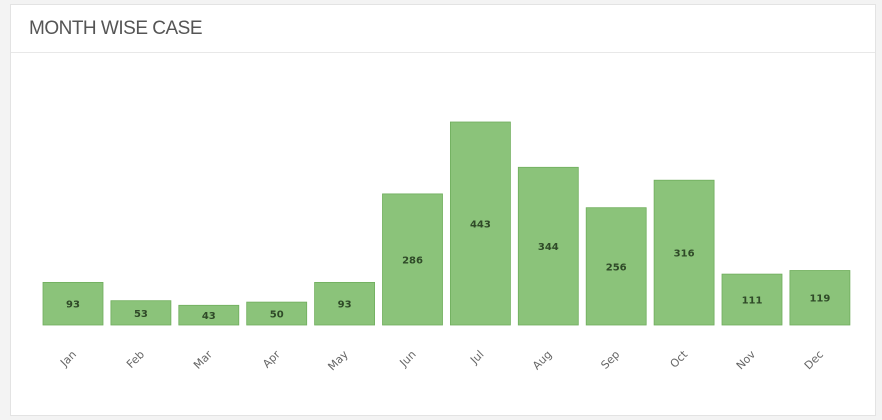 This screenshot has height=420, width=882. I want to click on value-label-may: 93, so click(345, 305).